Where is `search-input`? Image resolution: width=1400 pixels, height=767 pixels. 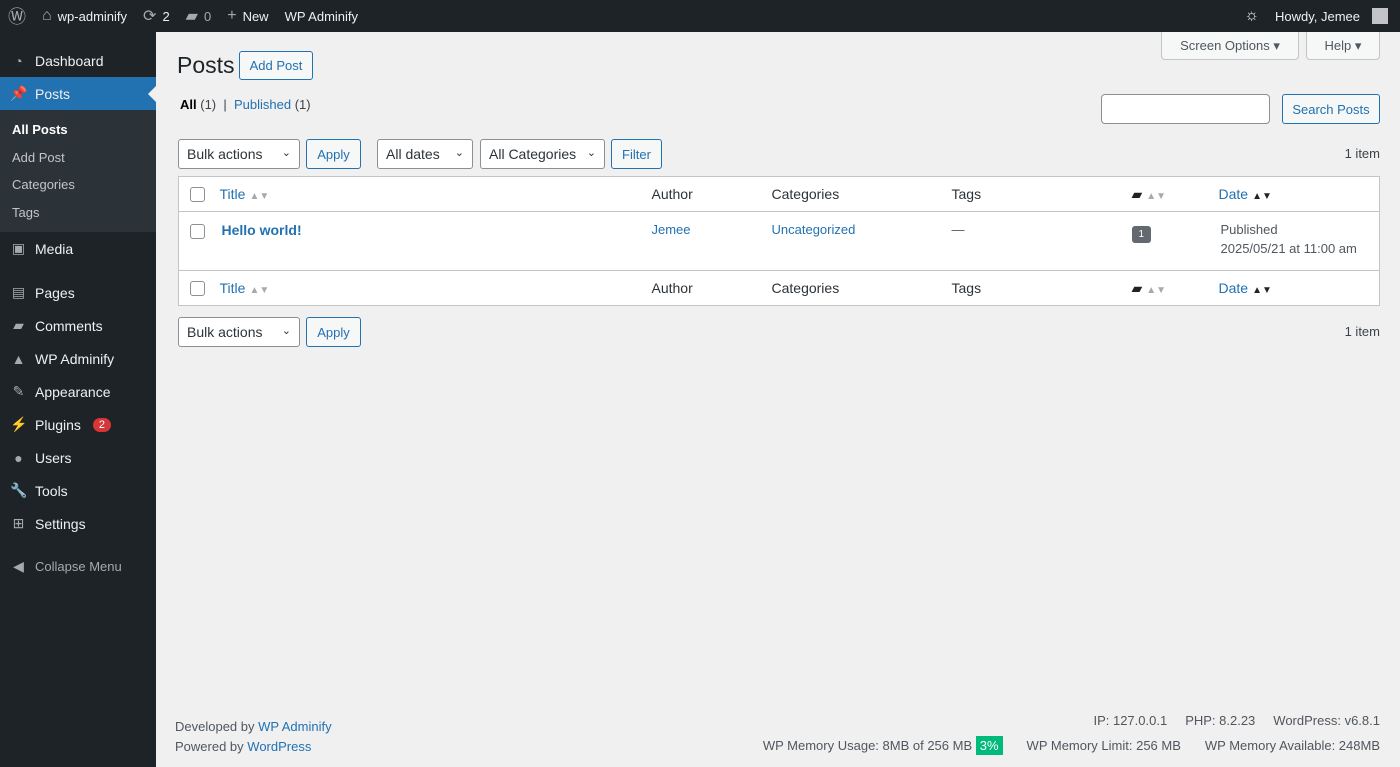 search-input is located at coordinates (1185, 109).